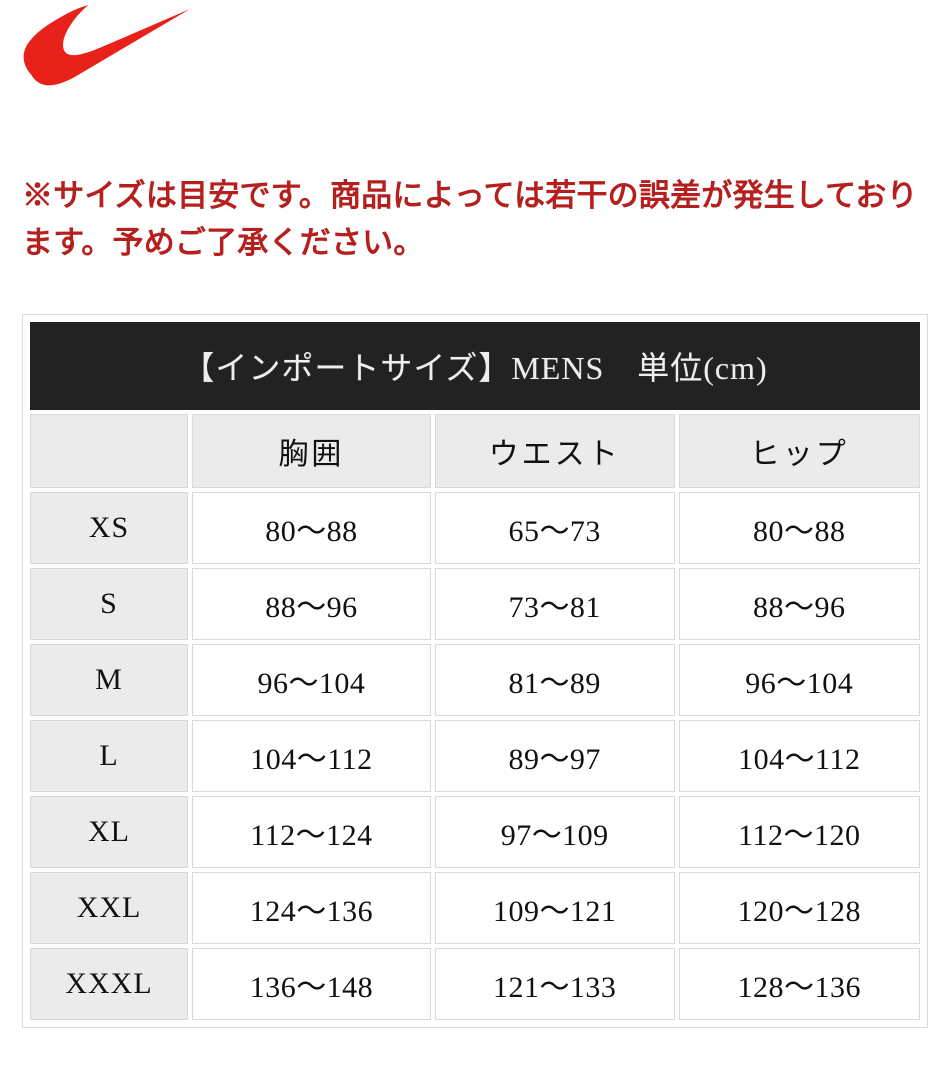 Image resolution: width=952 pixels, height=1080 pixels. I want to click on table-row: XL 112〜124 97〜109 112〜120, so click(475, 832).